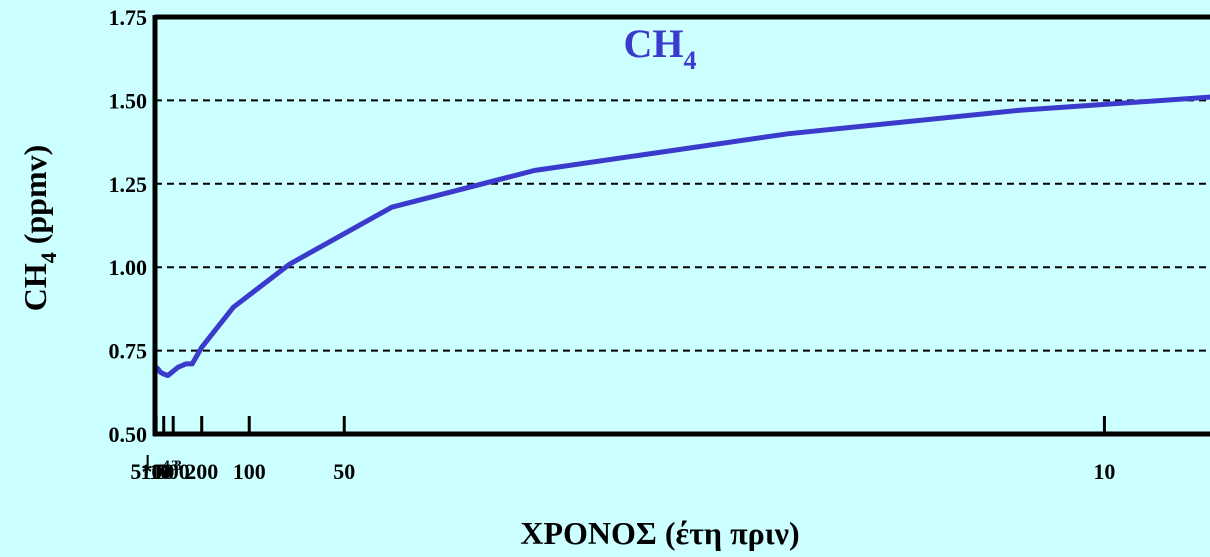 This screenshot has width=1210, height=557. What do you see at coordinates (1104, 471) in the screenshot?
I see `x-tick-label-7: 10` at bounding box center [1104, 471].